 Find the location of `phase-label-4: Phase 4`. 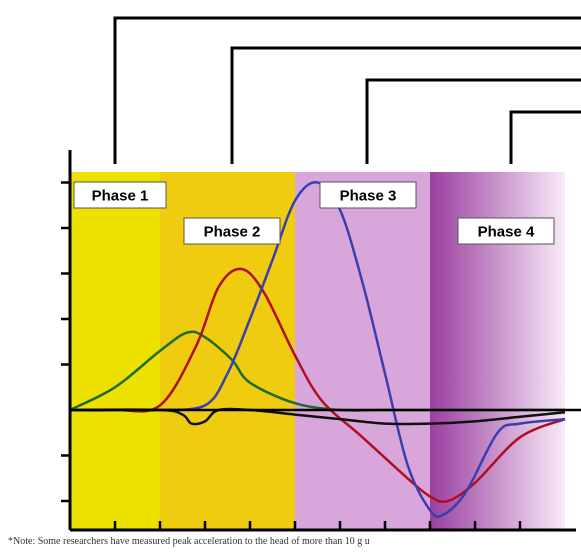

phase-label-4: Phase 4 is located at coordinates (506, 231).